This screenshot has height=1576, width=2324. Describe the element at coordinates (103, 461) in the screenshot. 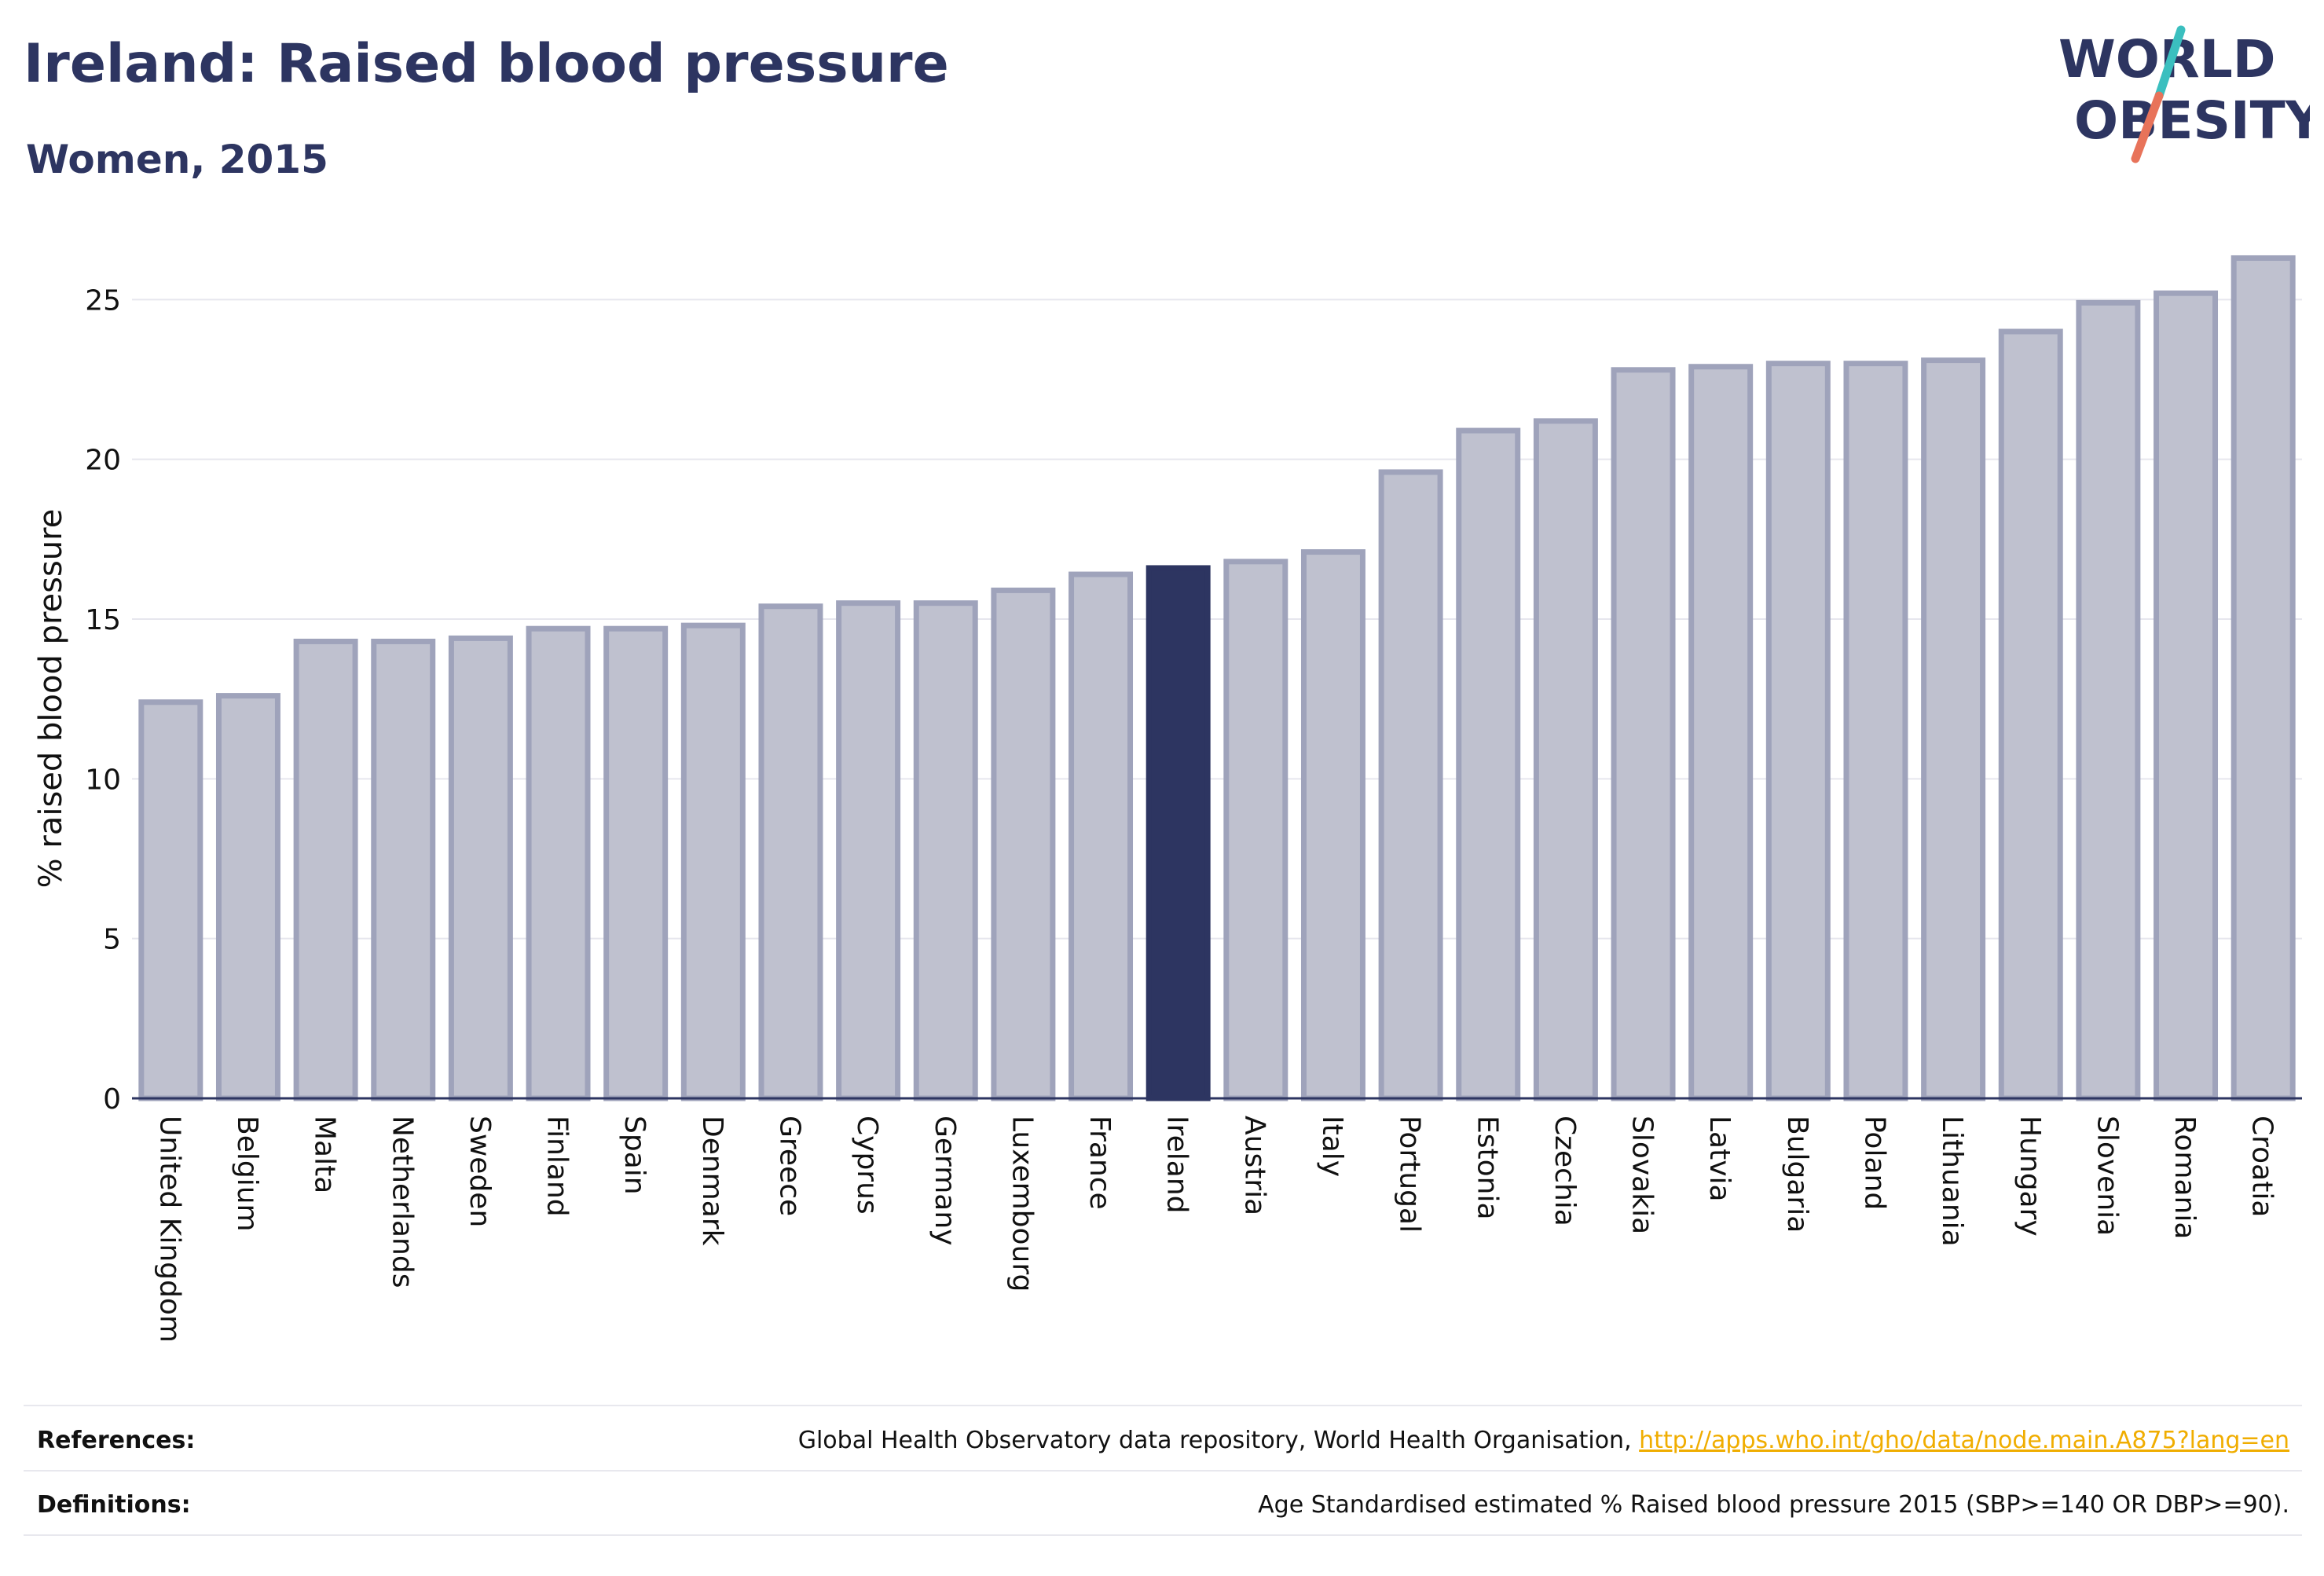

I see `y-tick-label: 20` at that location.